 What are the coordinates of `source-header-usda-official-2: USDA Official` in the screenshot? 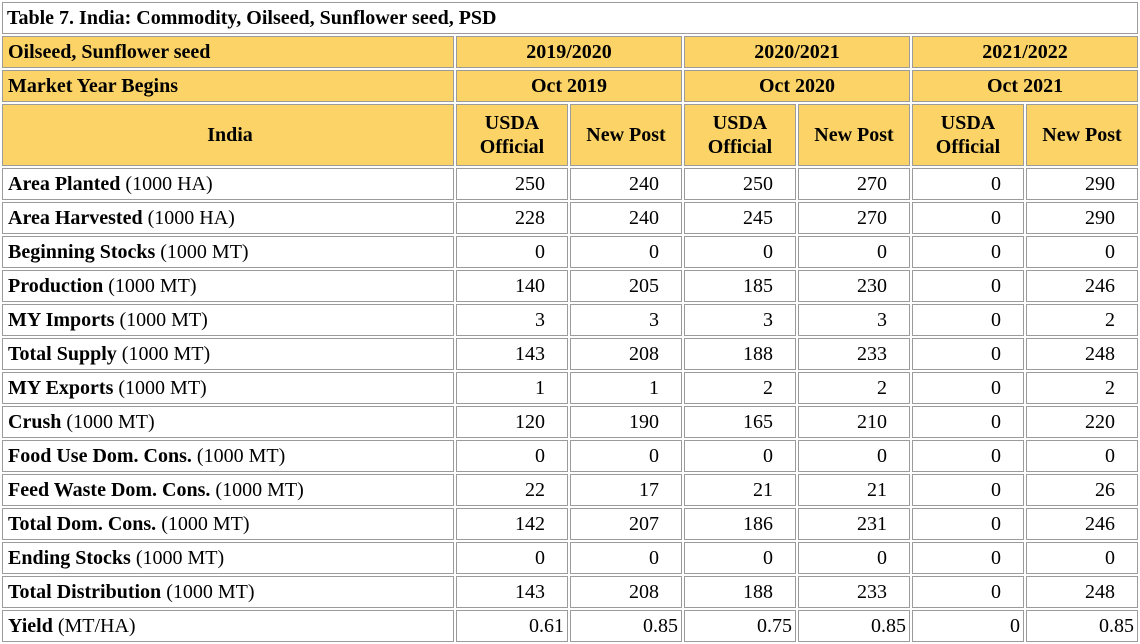 It's located at (740, 135).